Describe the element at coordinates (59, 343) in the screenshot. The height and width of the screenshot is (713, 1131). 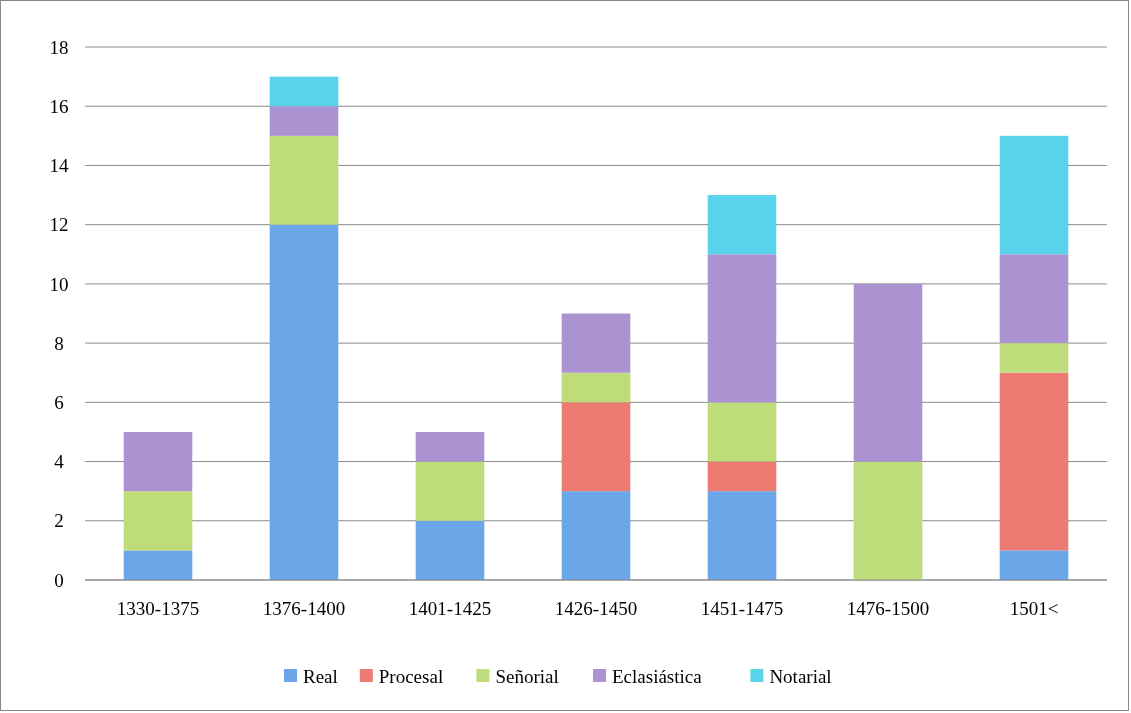
I see `y-tick-label: 8` at that location.